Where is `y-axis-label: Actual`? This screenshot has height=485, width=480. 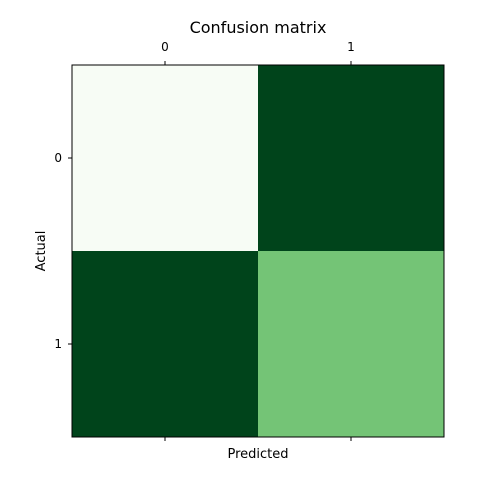
y-axis-label: Actual is located at coordinates (41, 251).